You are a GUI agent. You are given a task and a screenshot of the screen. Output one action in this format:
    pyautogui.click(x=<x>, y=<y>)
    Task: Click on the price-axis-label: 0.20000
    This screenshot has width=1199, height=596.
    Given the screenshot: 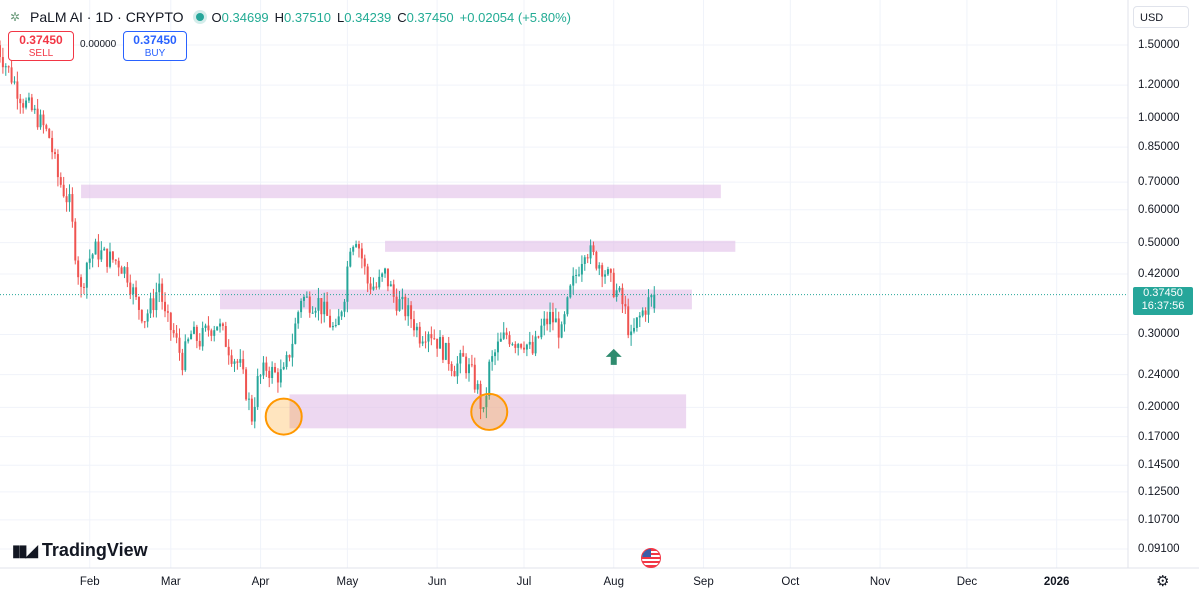 What is the action you would take?
    pyautogui.click(x=1159, y=407)
    